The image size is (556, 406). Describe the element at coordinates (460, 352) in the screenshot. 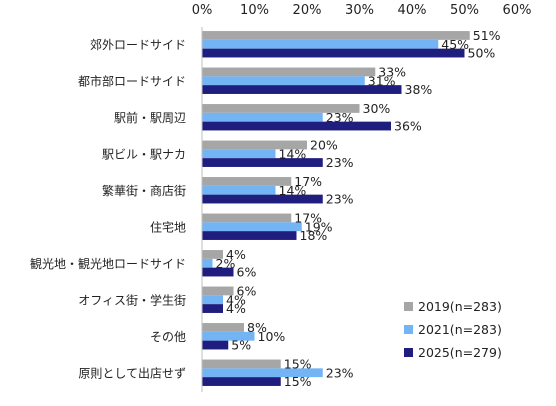

I see `legend-label: 2025(n=279)` at that location.